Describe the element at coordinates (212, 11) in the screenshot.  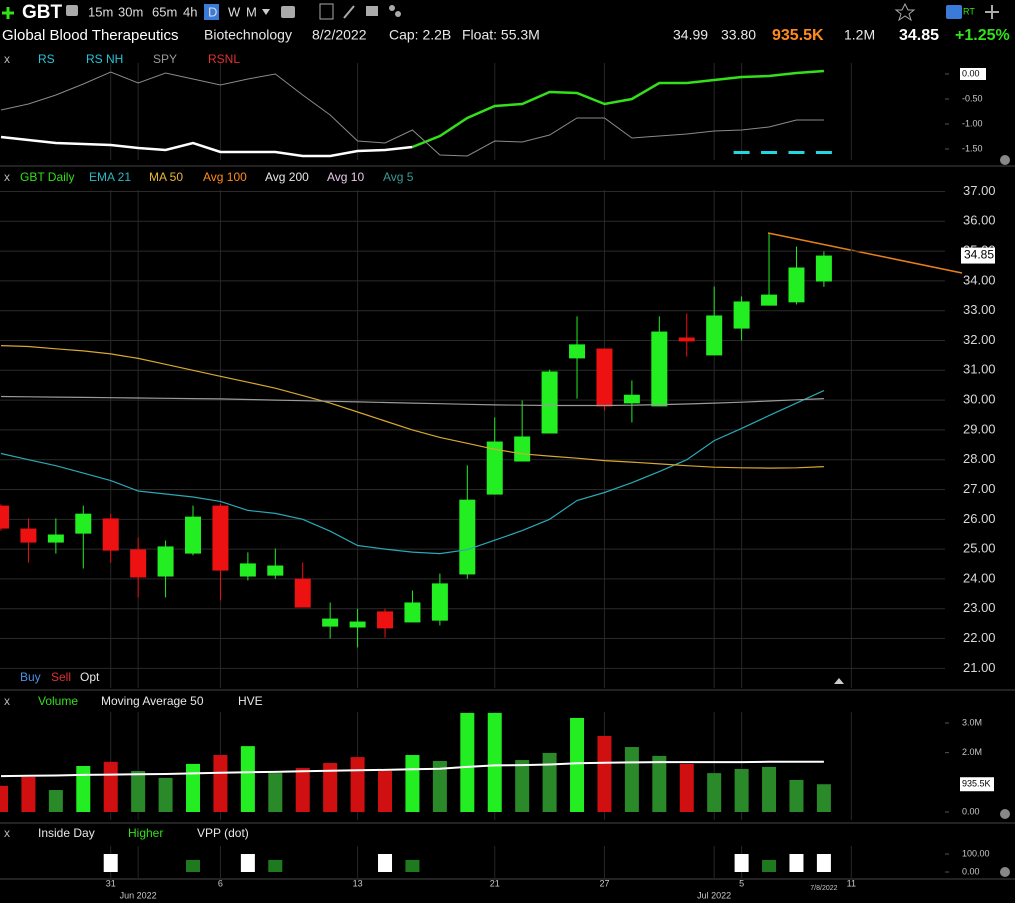
I see `interval-button: D` at that location.